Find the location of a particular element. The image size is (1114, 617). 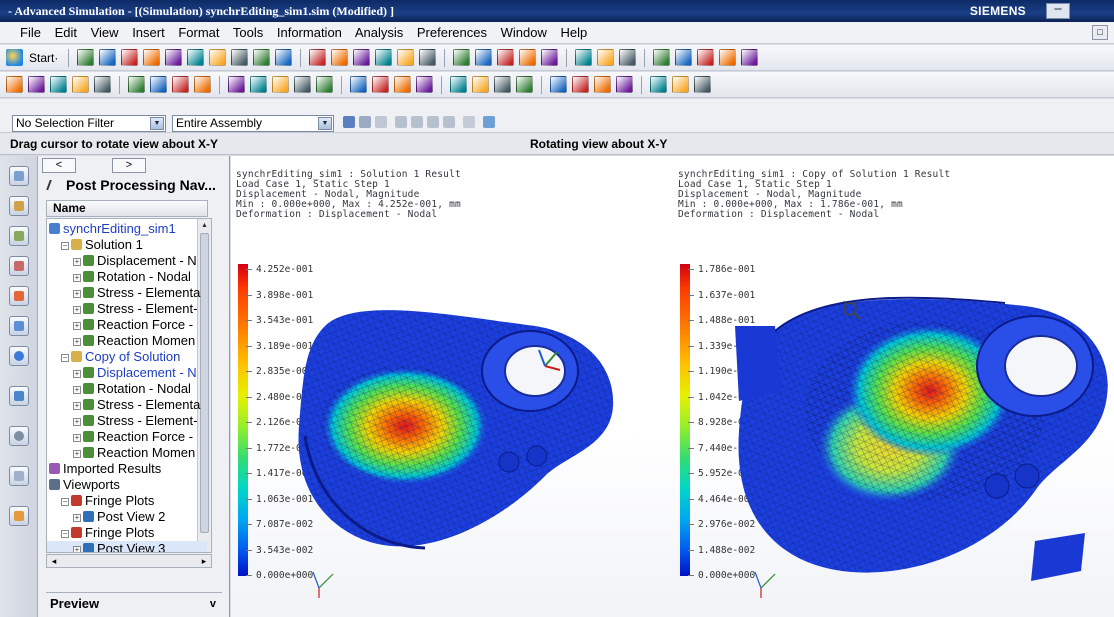

report-icon is located at coordinates (580, 84).